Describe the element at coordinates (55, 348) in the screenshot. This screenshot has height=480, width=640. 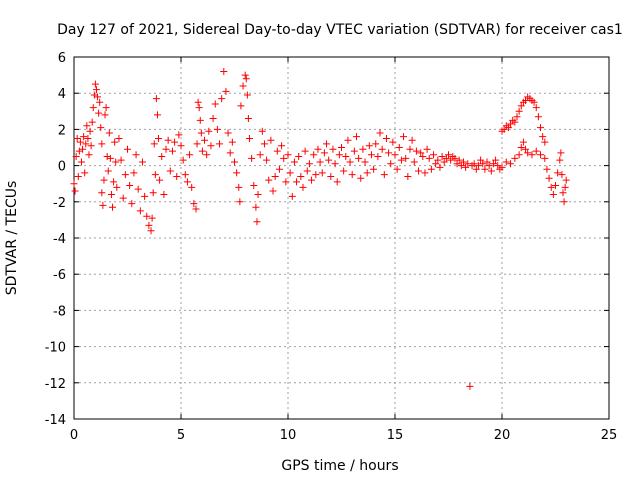
I see `y-tick-label: -10` at that location.